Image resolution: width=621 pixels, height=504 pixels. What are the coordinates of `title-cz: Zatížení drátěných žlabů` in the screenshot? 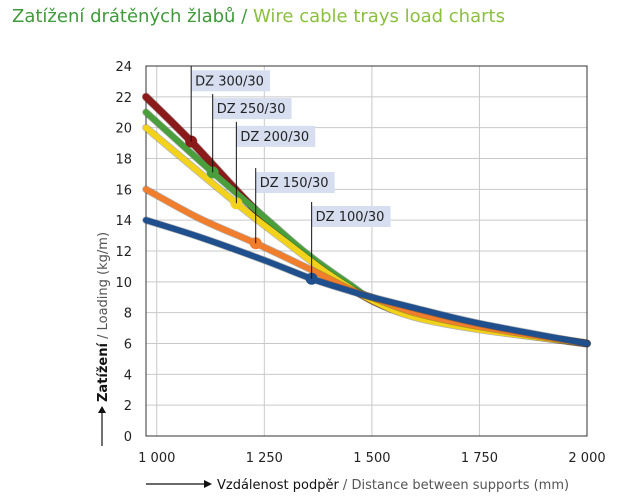 It's located at (124, 16).